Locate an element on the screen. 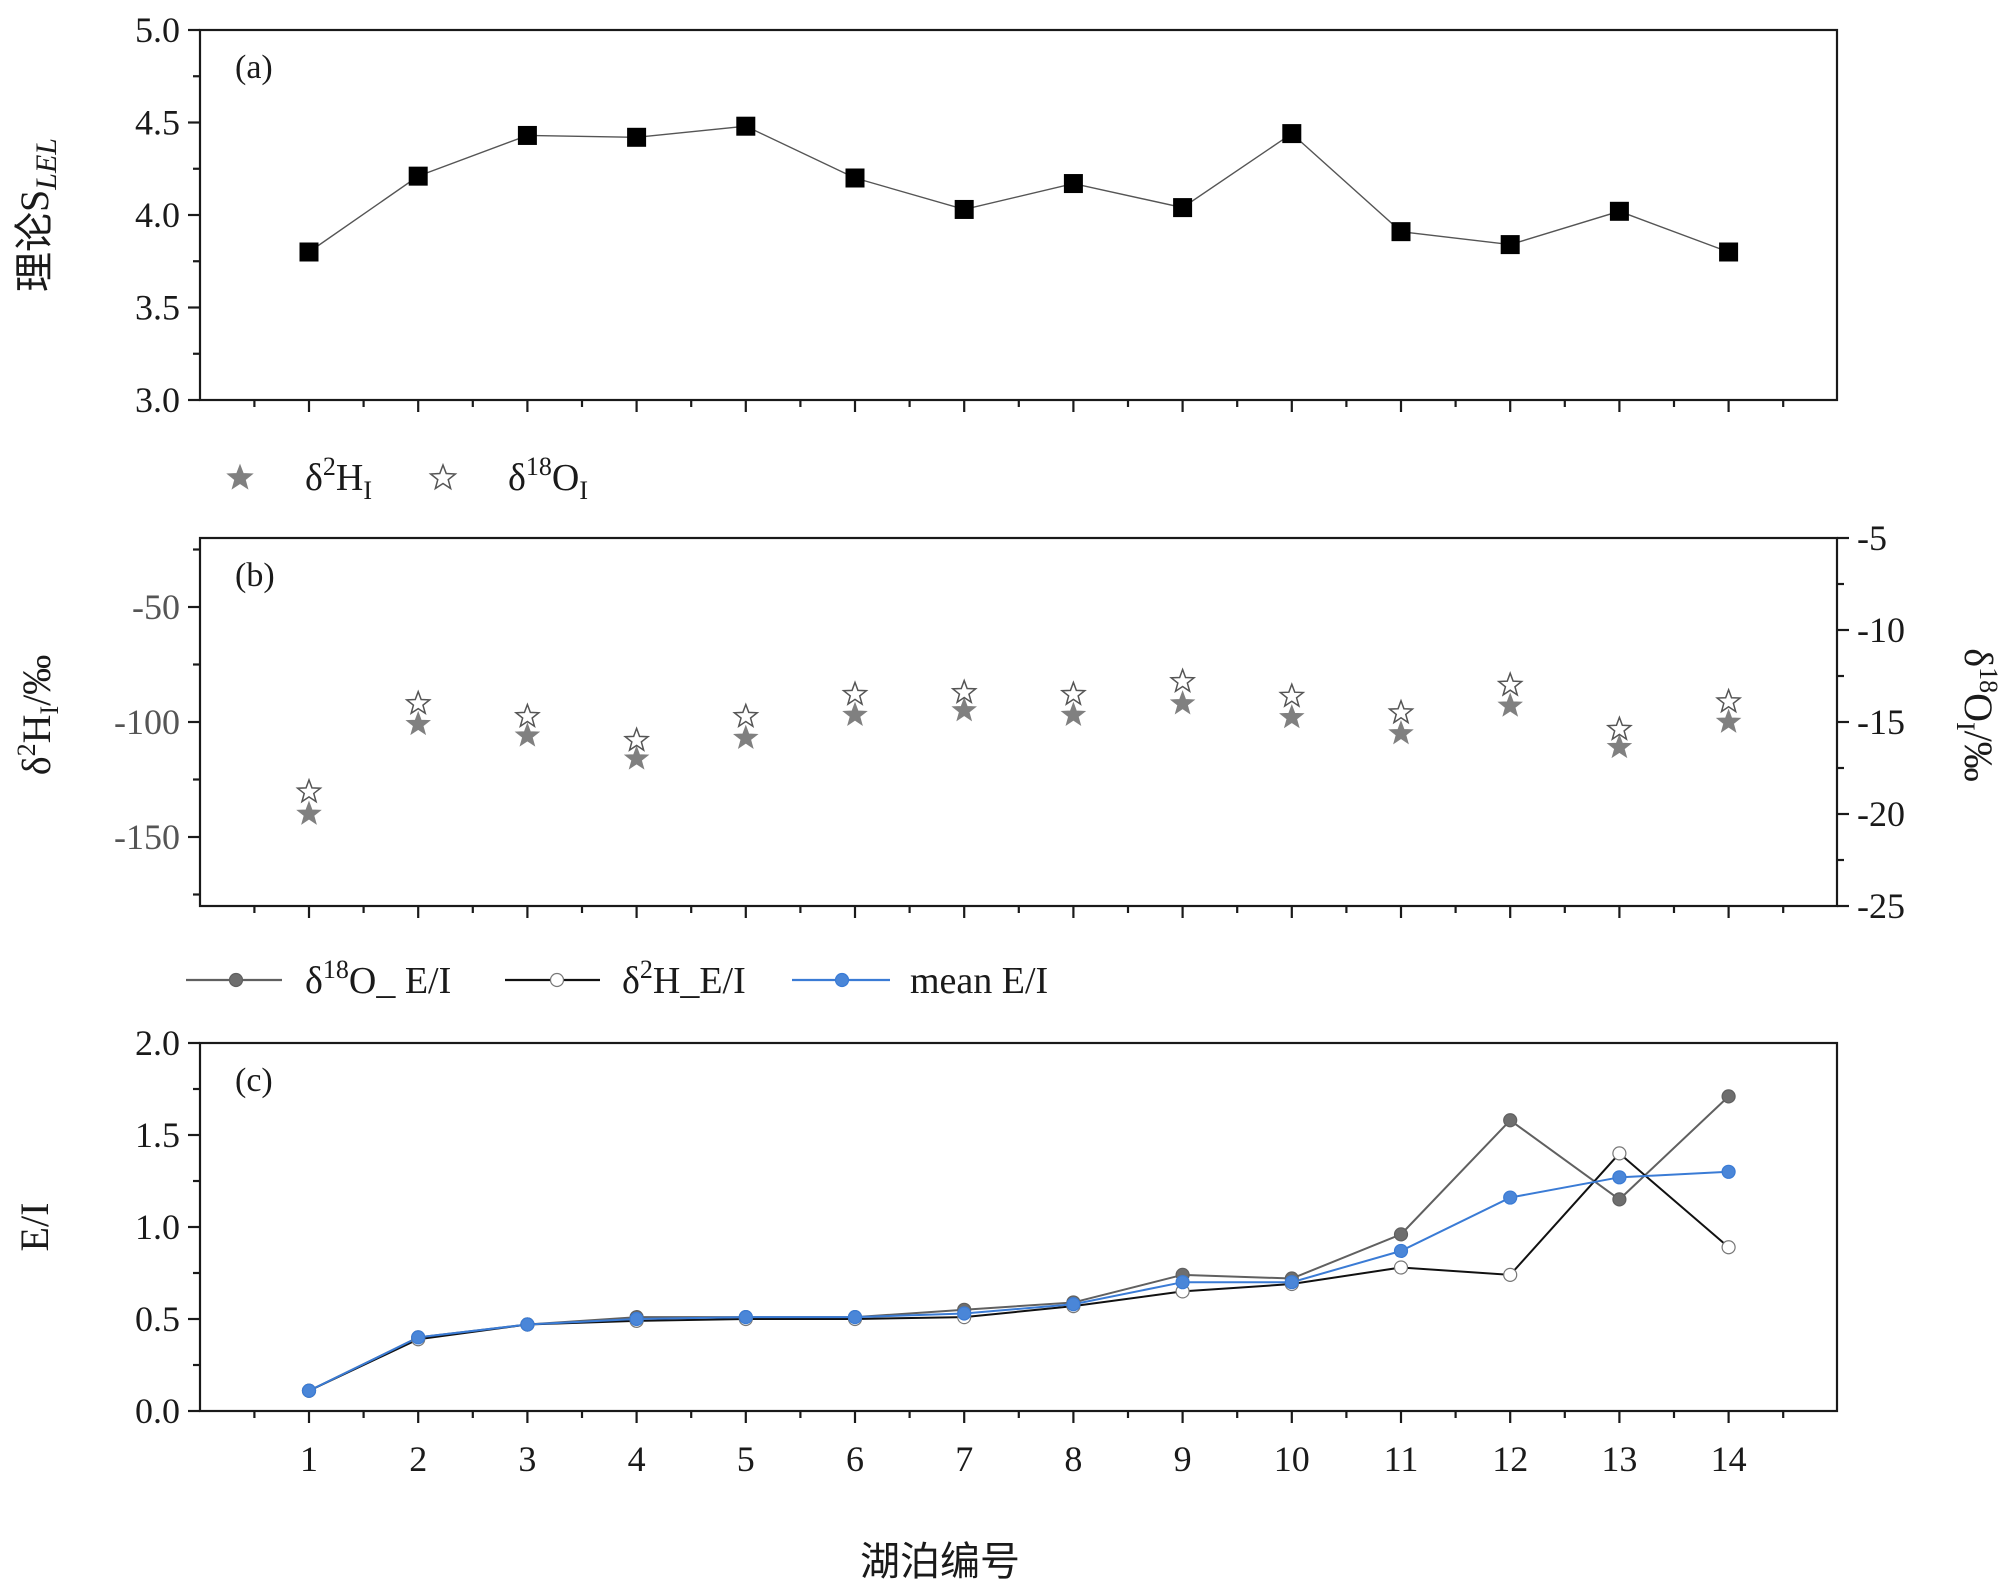 The height and width of the screenshot is (1586, 2000). x-tick-label-12: 12 is located at coordinates (1510, 1459).